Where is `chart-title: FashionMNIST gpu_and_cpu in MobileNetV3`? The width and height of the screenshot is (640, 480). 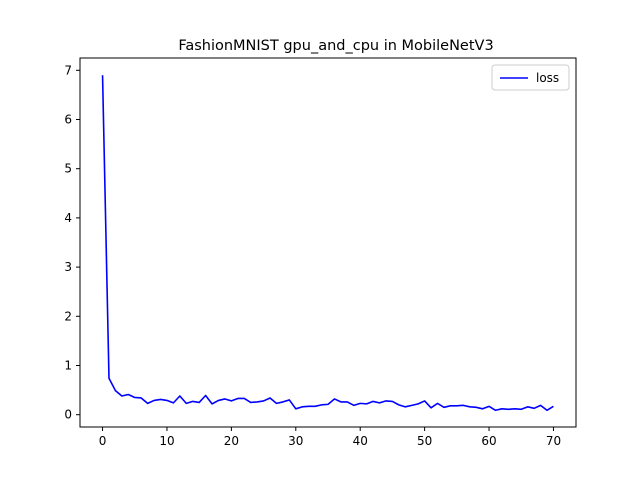 chart-title: FashionMNIST gpu_and_cpu in MobileNetV3 is located at coordinates (335, 46).